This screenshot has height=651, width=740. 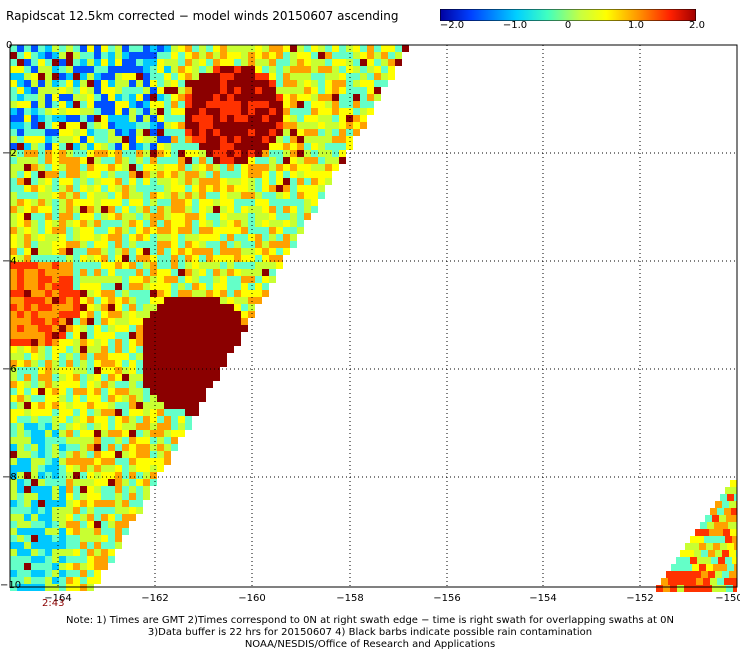 I want to click on lat-label: −6, so click(x=9, y=369).